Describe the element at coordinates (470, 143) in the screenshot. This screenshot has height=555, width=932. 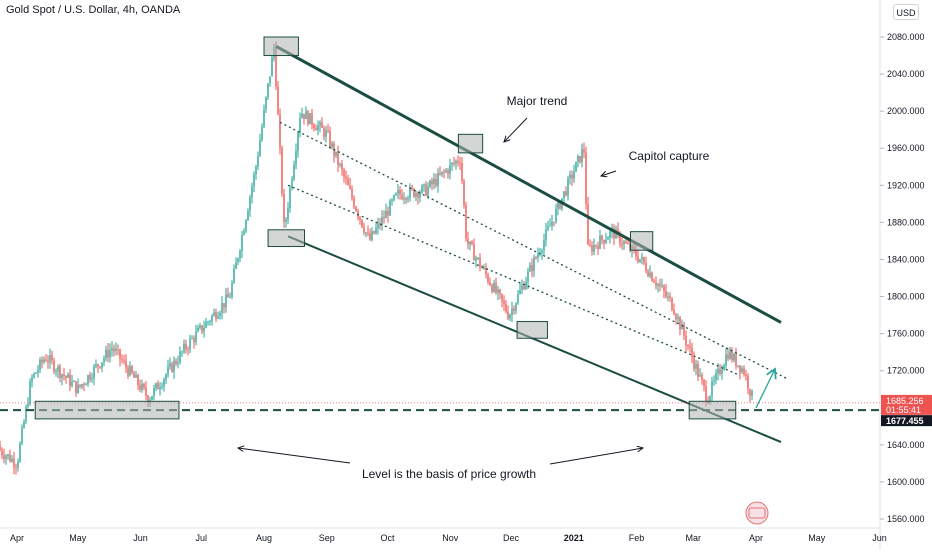
I see `trend-touch-box` at that location.